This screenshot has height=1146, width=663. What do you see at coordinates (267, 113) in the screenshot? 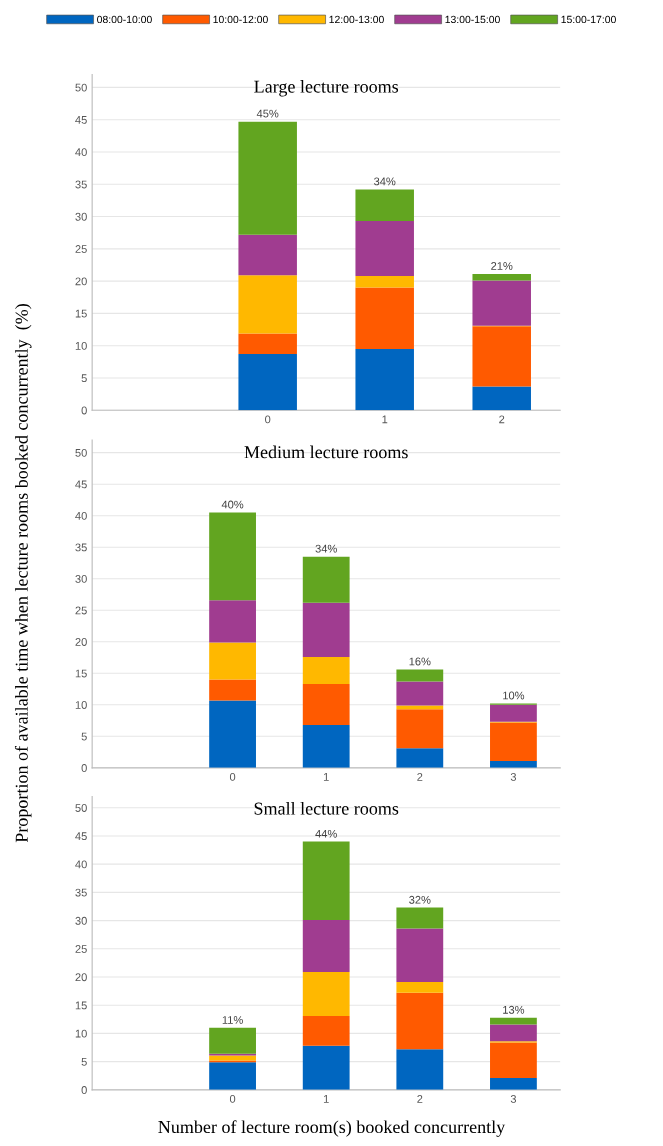
I see `total-label: 45%` at bounding box center [267, 113].